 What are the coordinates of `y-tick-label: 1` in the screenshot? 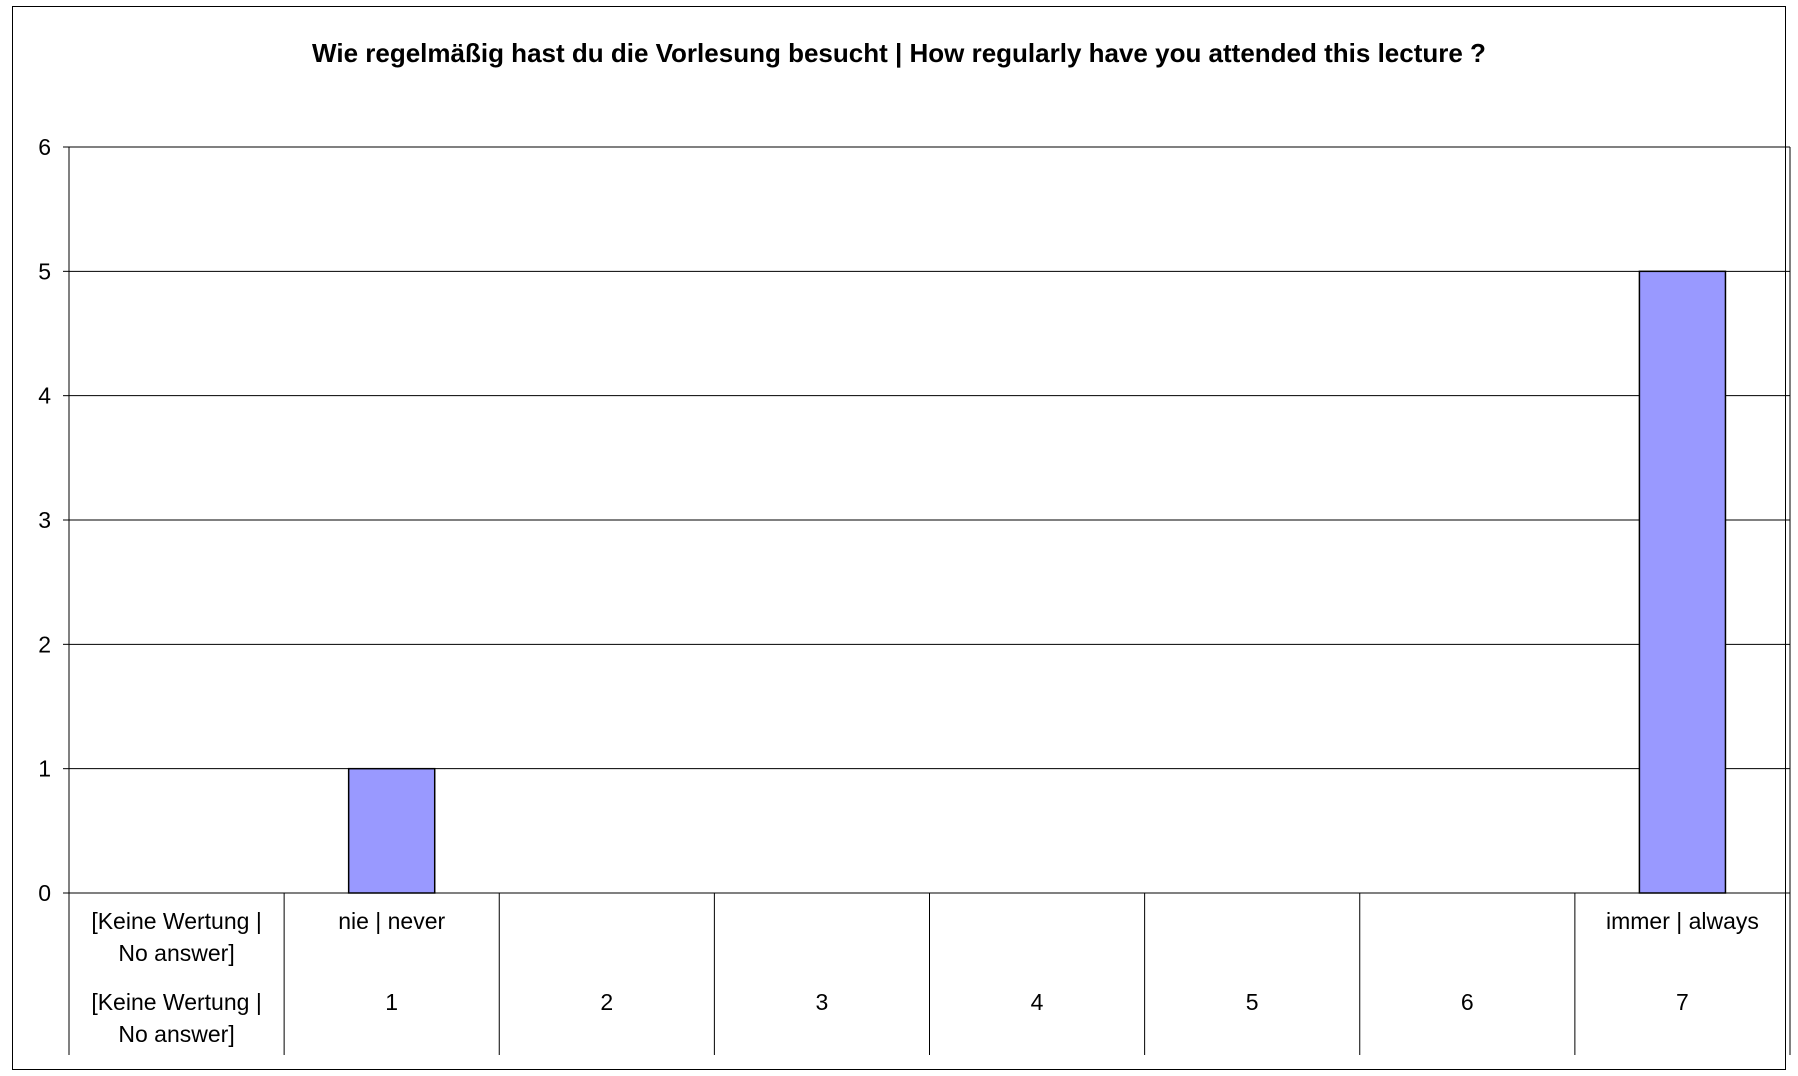 It's located at (44, 769).